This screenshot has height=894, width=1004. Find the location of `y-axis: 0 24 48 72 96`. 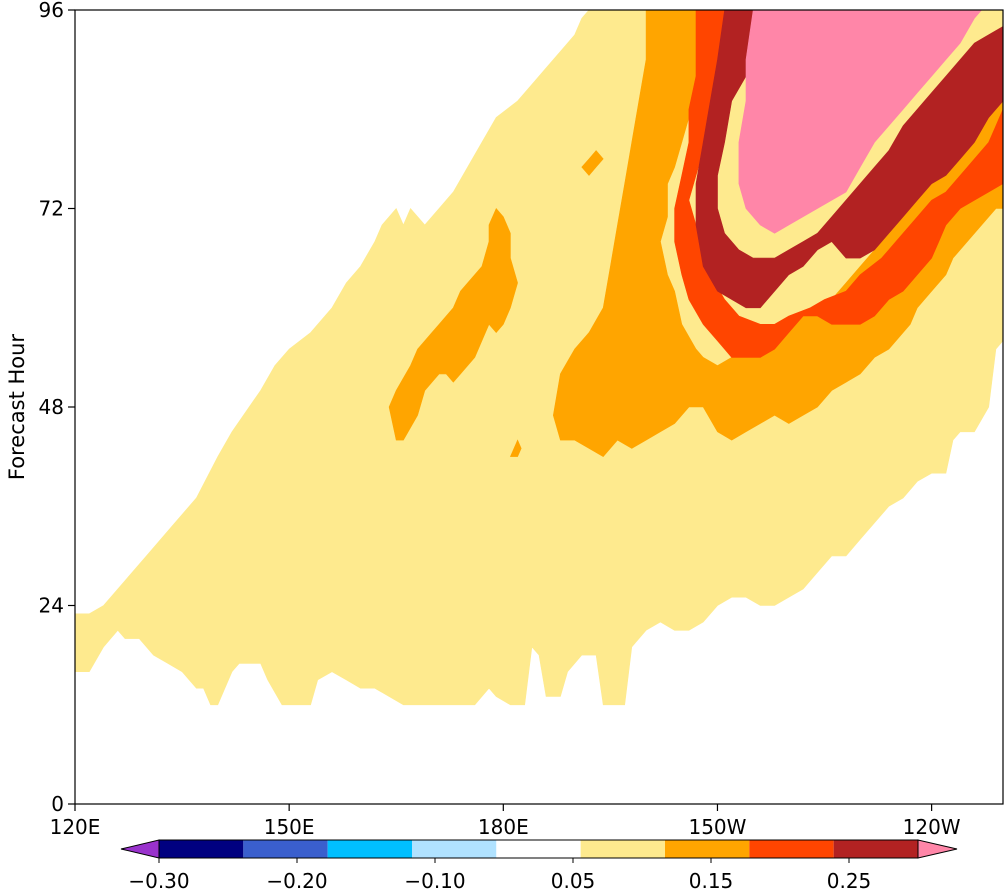

y-axis: 0 24 48 72 96 is located at coordinates (57, 408).